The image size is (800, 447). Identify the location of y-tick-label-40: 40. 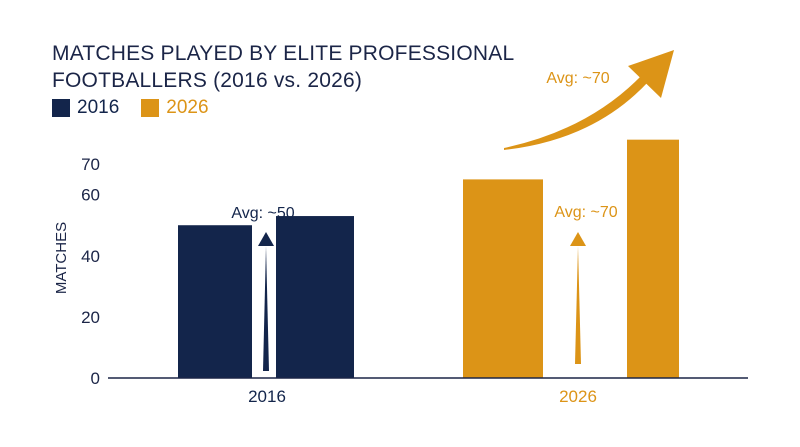
(90, 256).